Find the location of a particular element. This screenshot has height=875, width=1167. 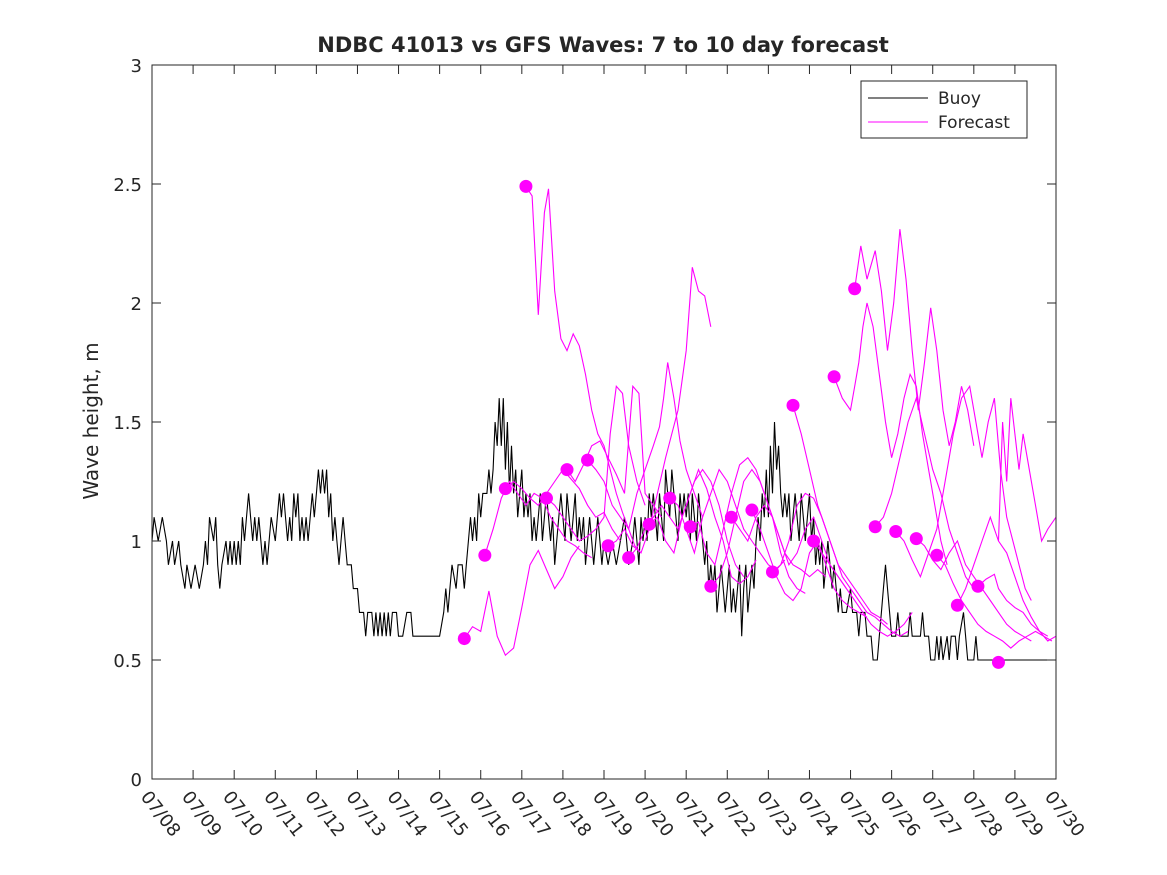

y-tick-label: 2.5 is located at coordinates (127, 185).